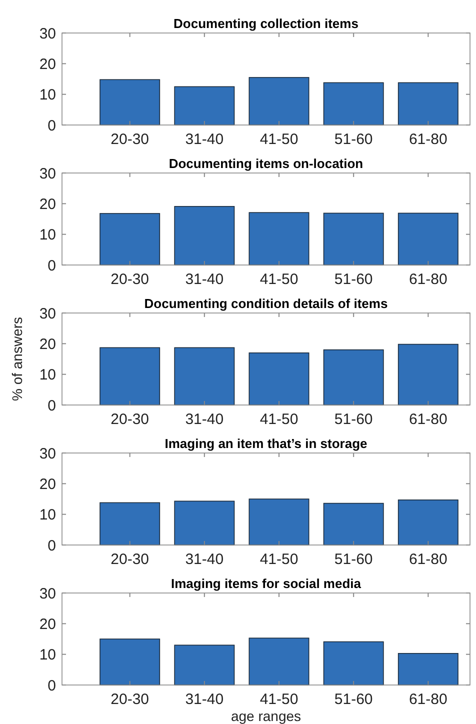 The image size is (476, 724). I want to click on y-axis-title: % of answers, so click(17, 359).